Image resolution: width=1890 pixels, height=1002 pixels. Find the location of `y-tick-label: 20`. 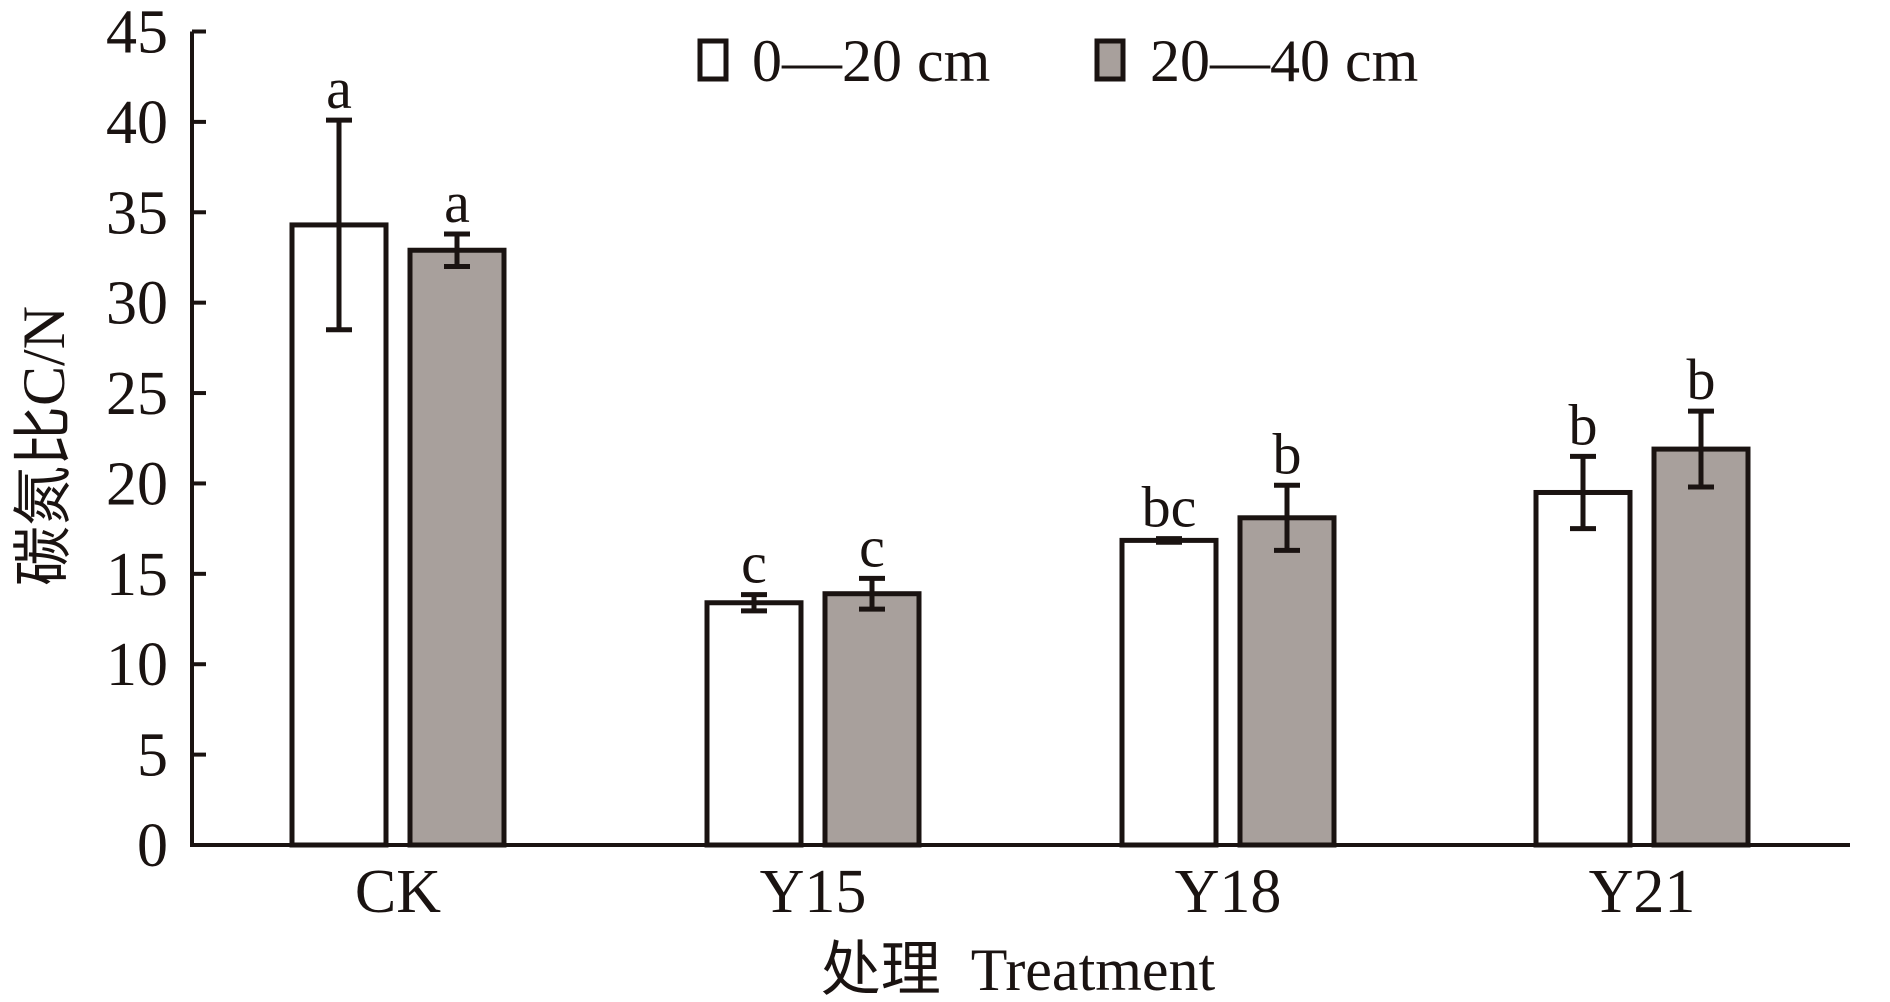

y-tick-label: 20 is located at coordinates (137, 484).